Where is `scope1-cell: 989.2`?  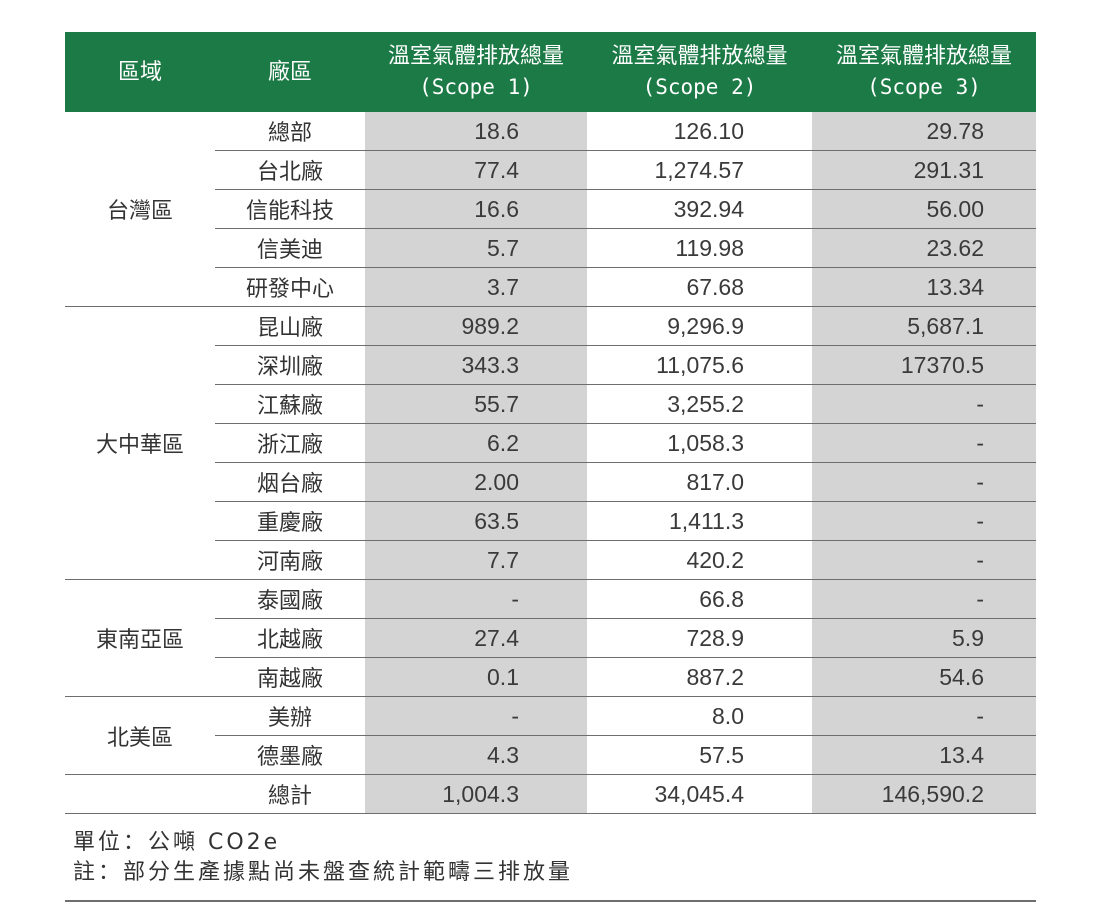
scope1-cell: 989.2 is located at coordinates (476, 326).